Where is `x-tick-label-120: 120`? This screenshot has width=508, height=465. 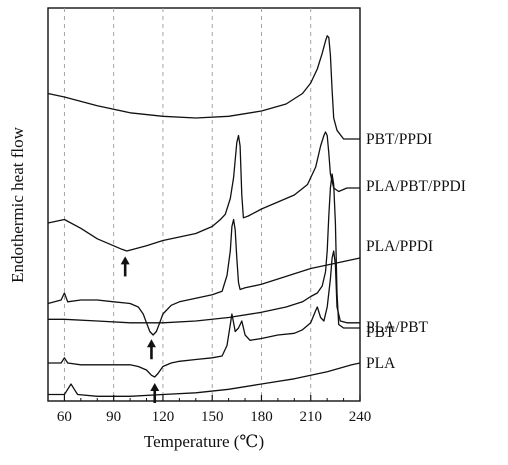
x-tick-label-120: 120 is located at coordinates (163, 417).